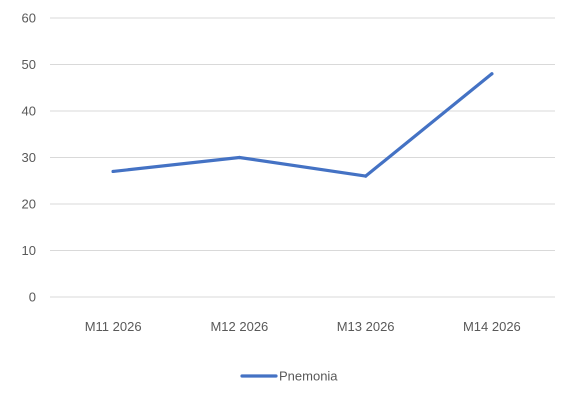  I want to click on legend: Pnemonia, so click(289, 376).